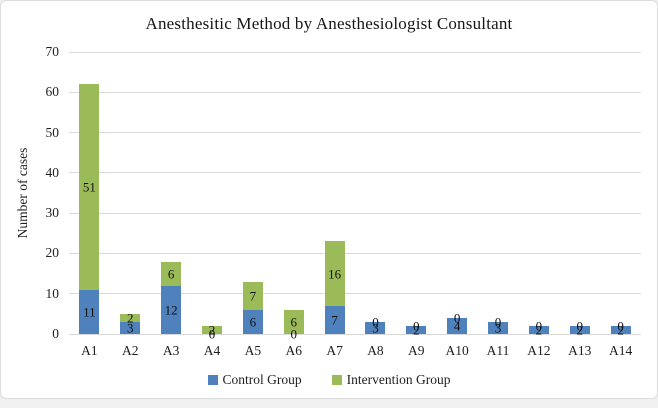  What do you see at coordinates (252, 321) in the screenshot?
I see `control-segment-A5` at bounding box center [252, 321].